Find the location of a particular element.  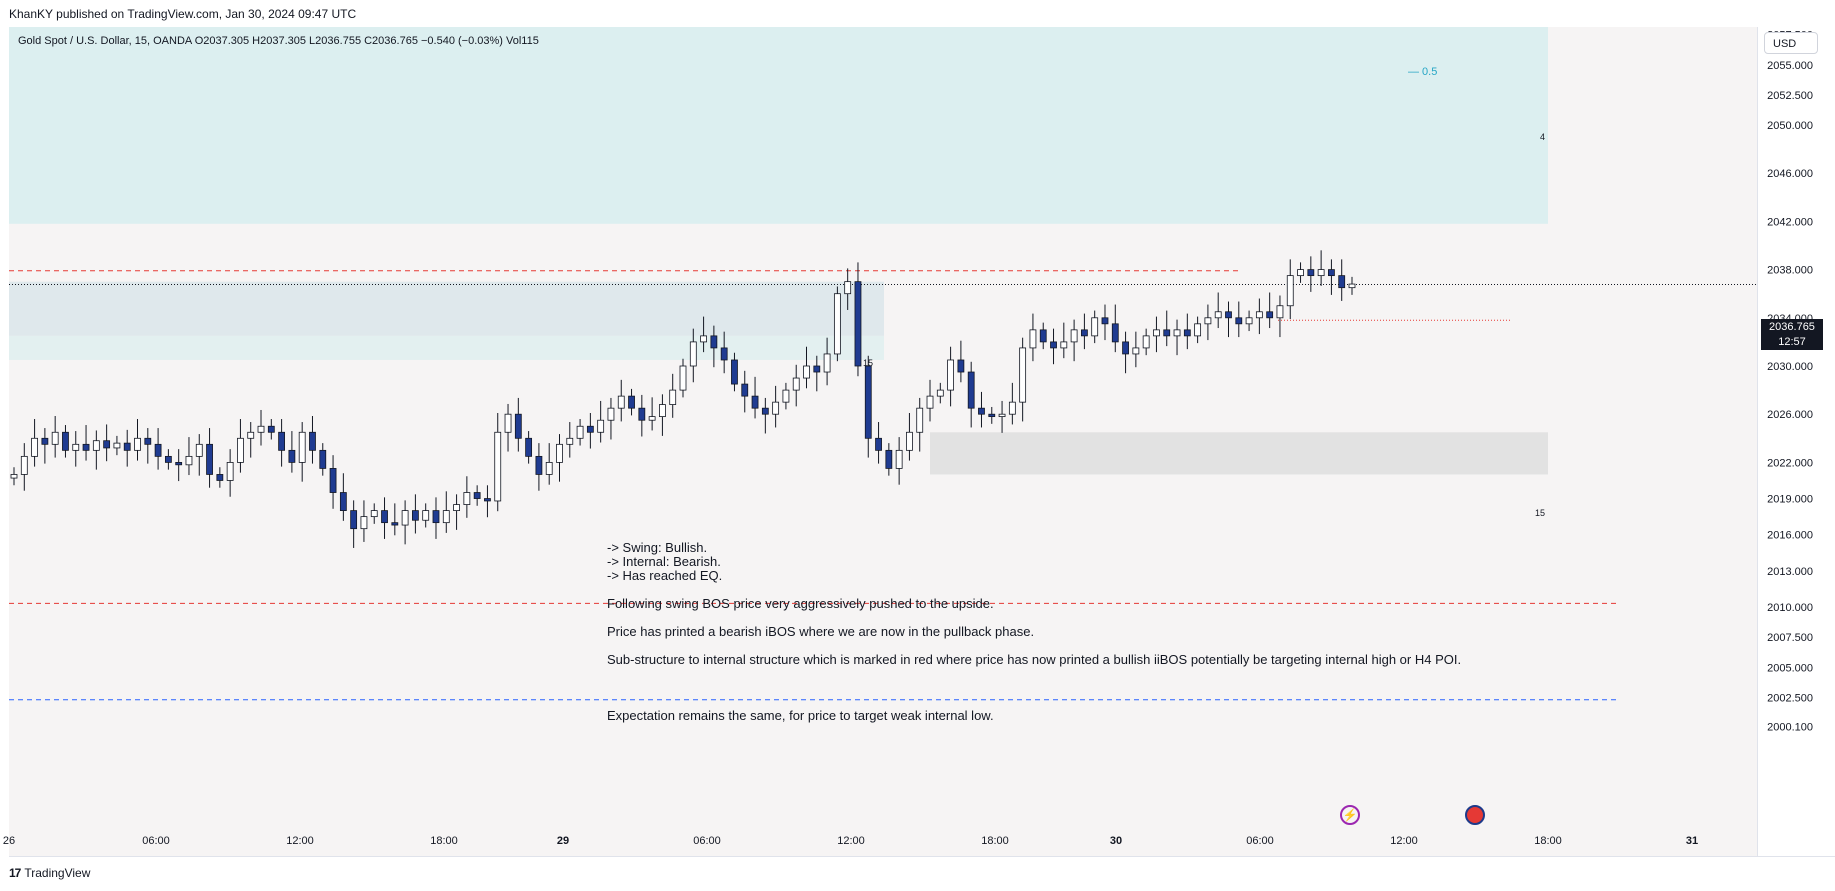

fib-level-label: — 0.5 is located at coordinates (1422, 72).